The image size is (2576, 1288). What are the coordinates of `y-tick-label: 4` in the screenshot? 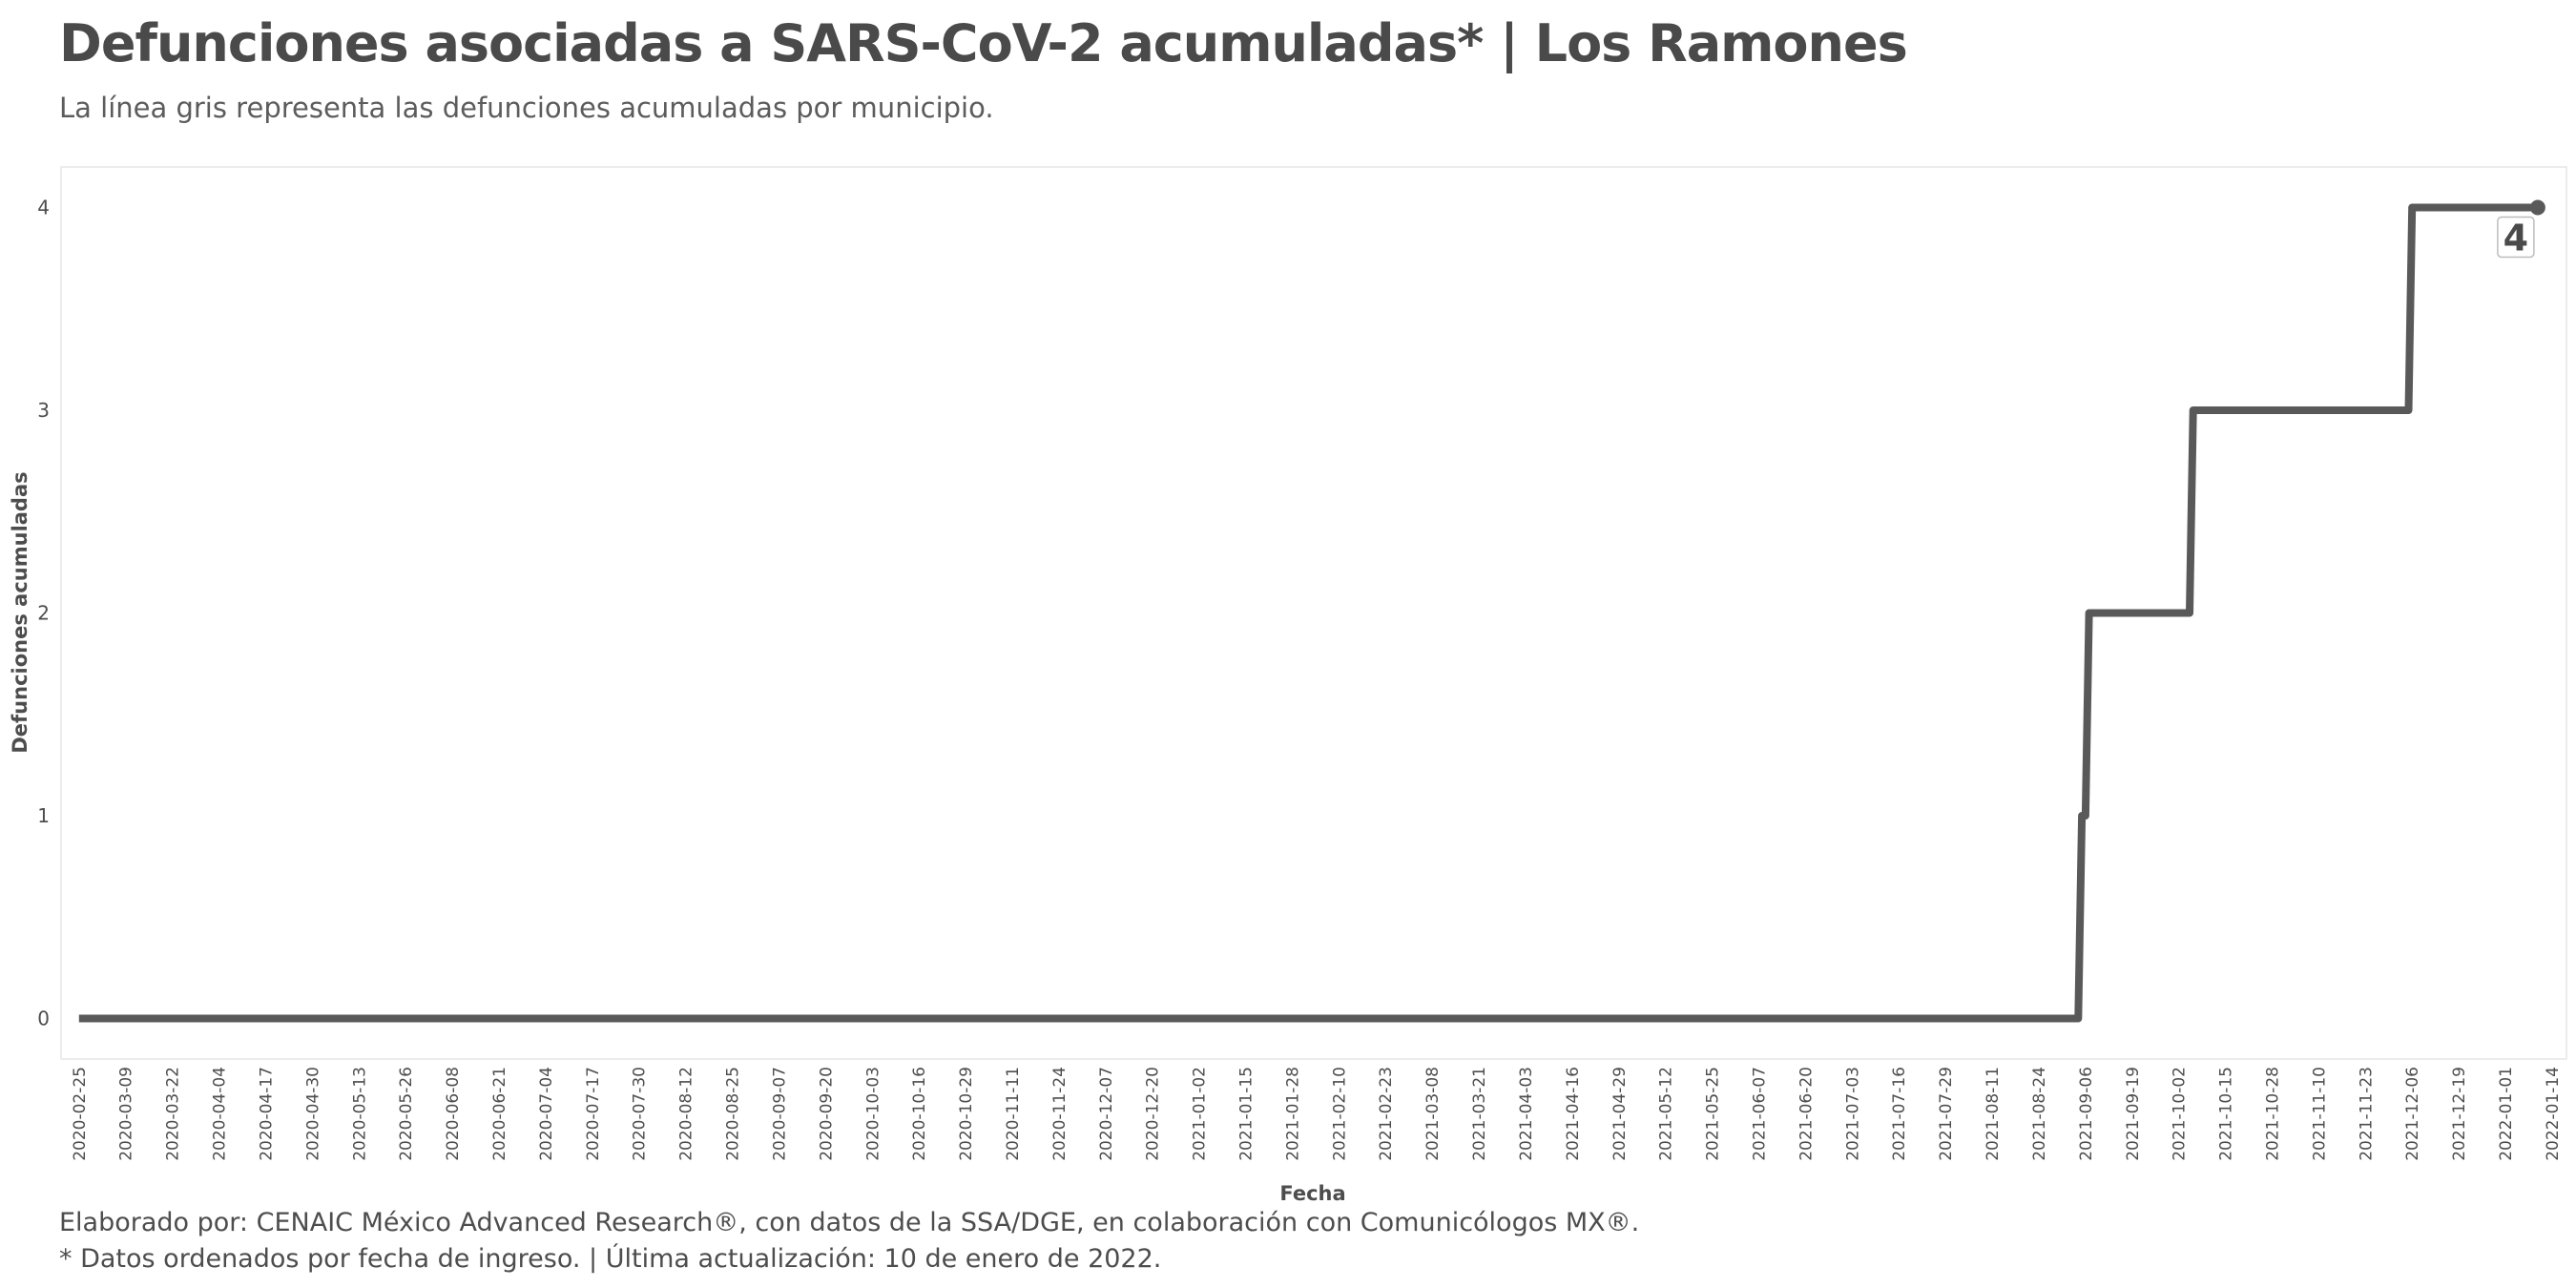 It's located at (43, 208).